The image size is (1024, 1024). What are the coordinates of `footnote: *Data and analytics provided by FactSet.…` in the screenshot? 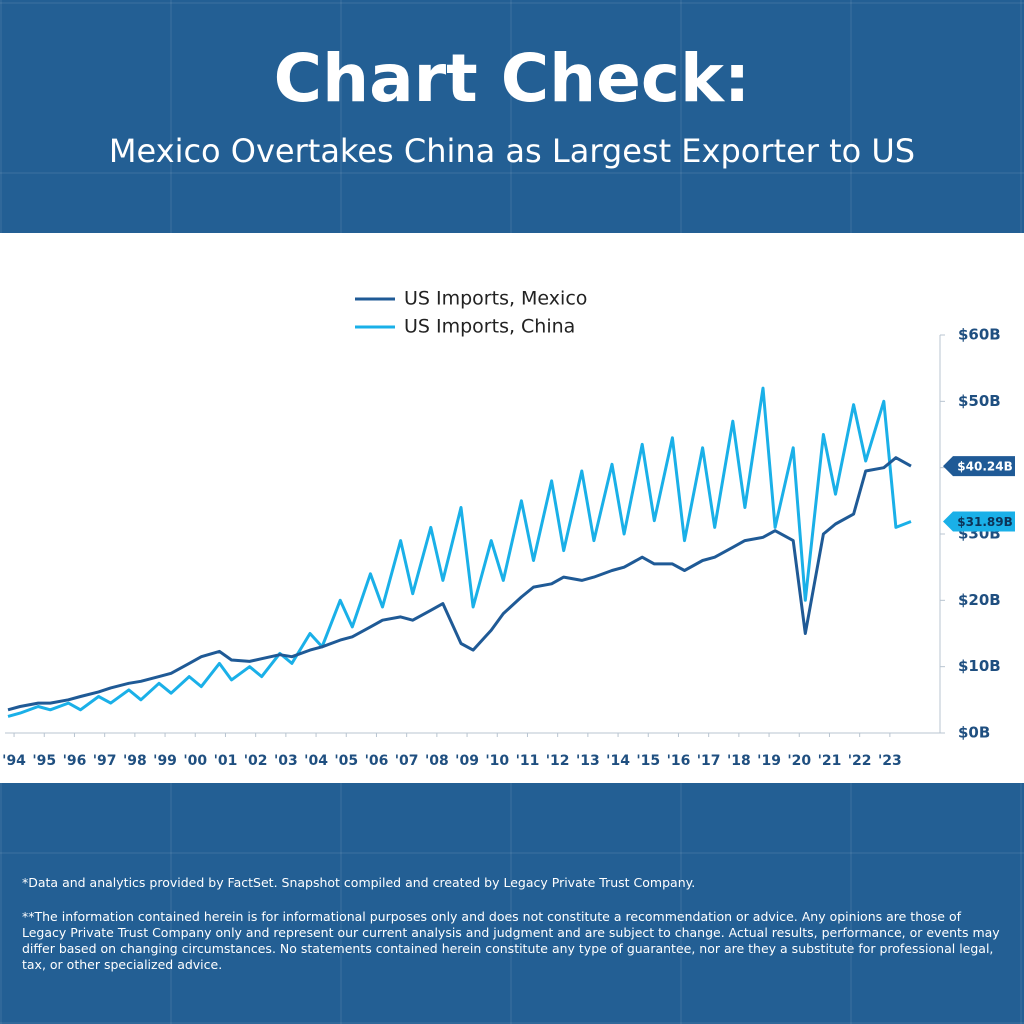 It's located at (359, 882).